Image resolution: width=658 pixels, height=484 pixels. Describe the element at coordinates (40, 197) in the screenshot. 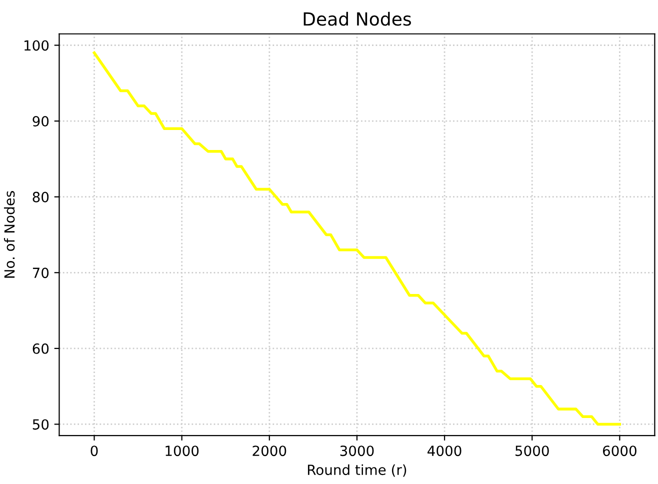

I see `y-tick-label: 80` at that location.